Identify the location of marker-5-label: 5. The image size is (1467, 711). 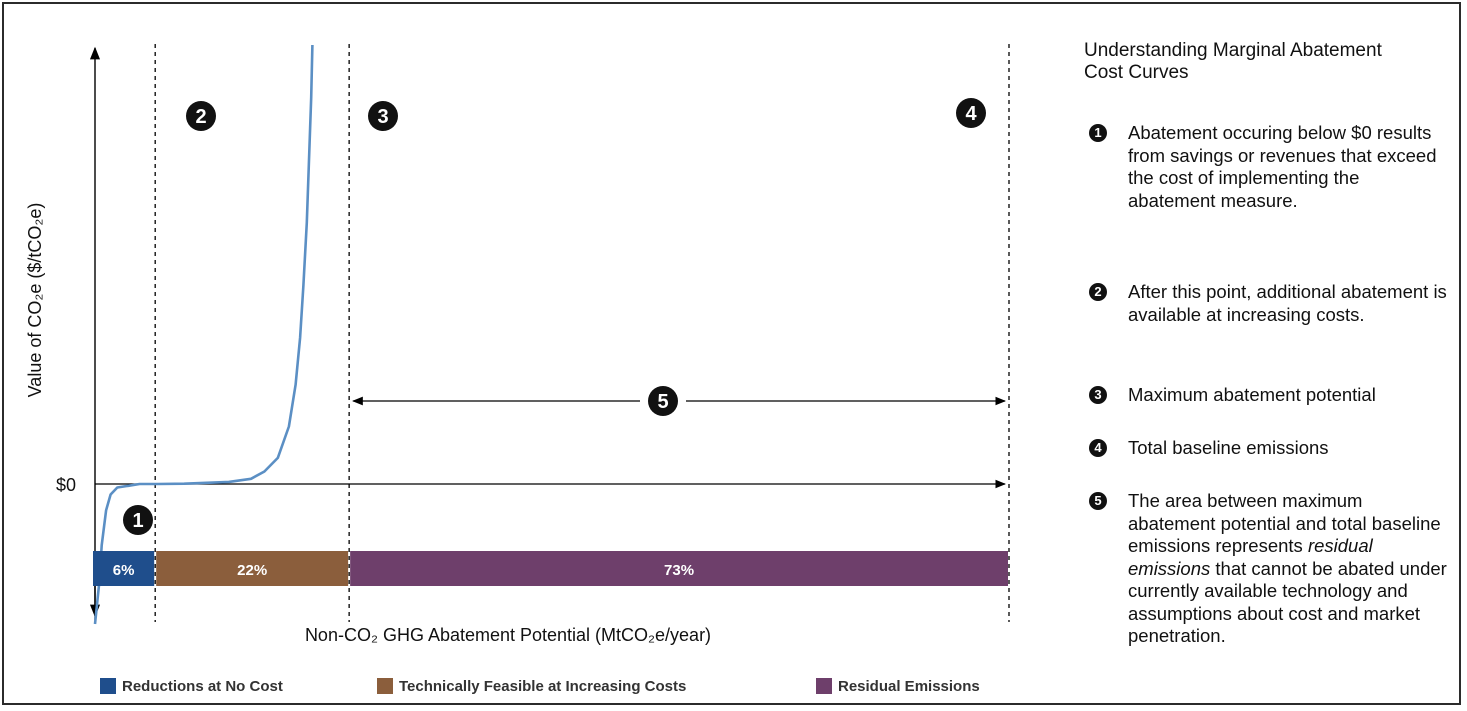
(662, 402).